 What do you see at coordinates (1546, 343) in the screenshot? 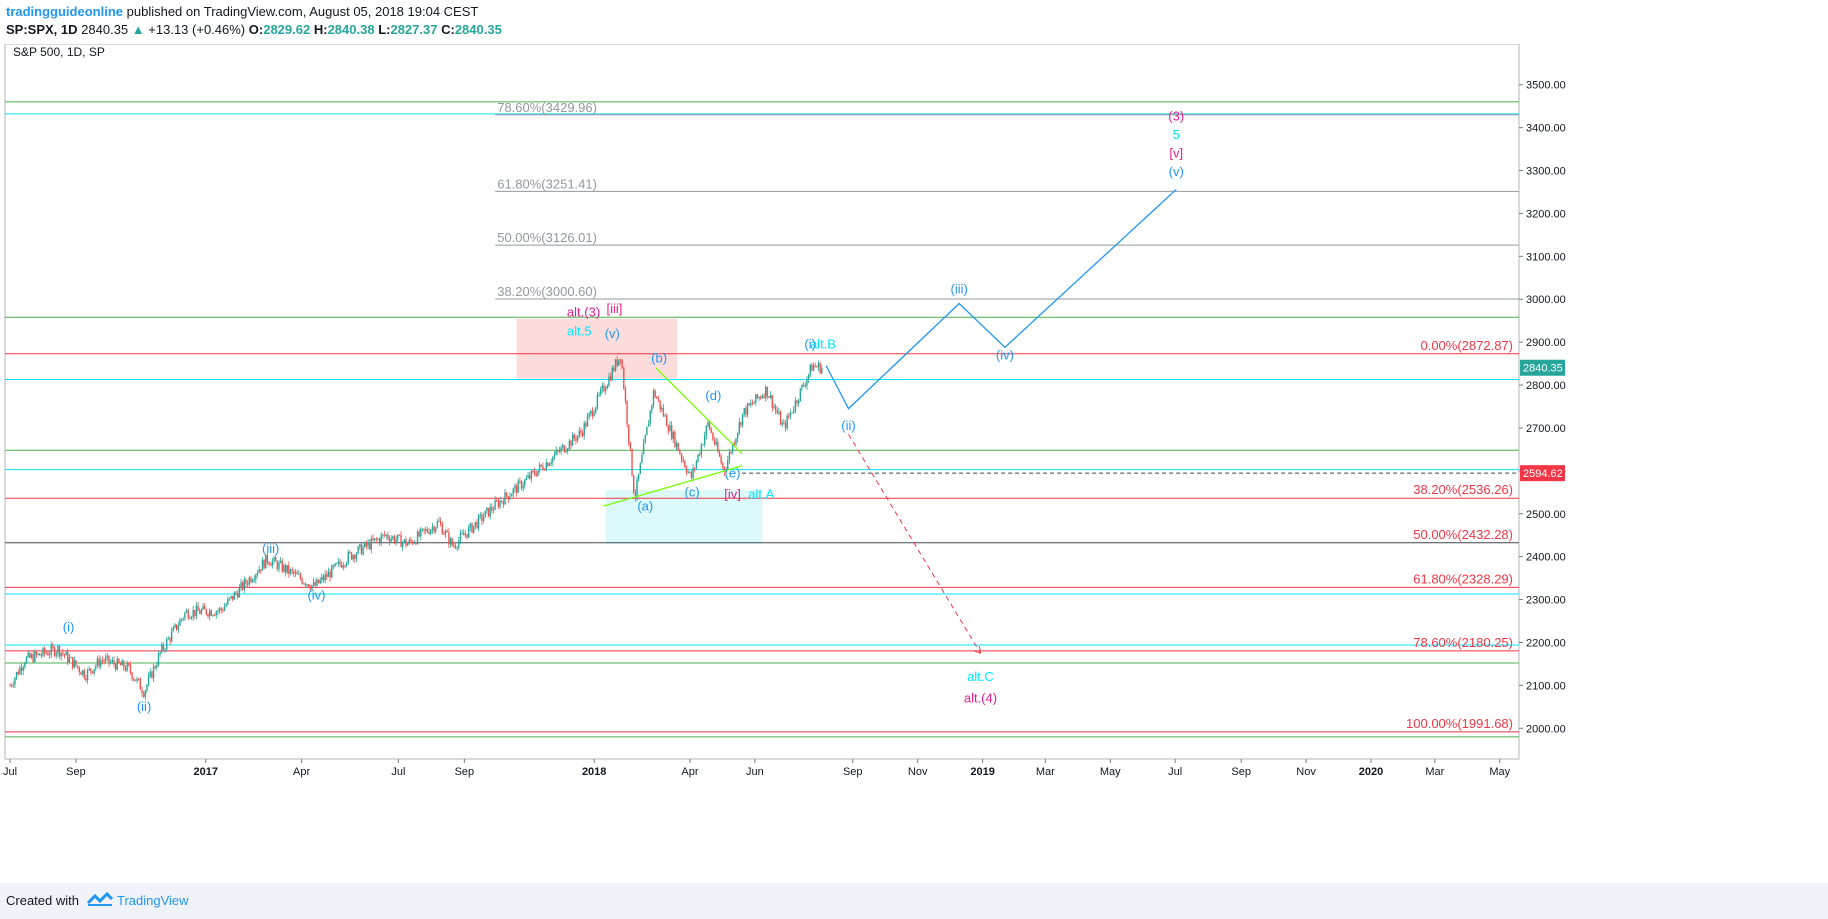
I see `y-tick-label: 2900.00` at bounding box center [1546, 343].